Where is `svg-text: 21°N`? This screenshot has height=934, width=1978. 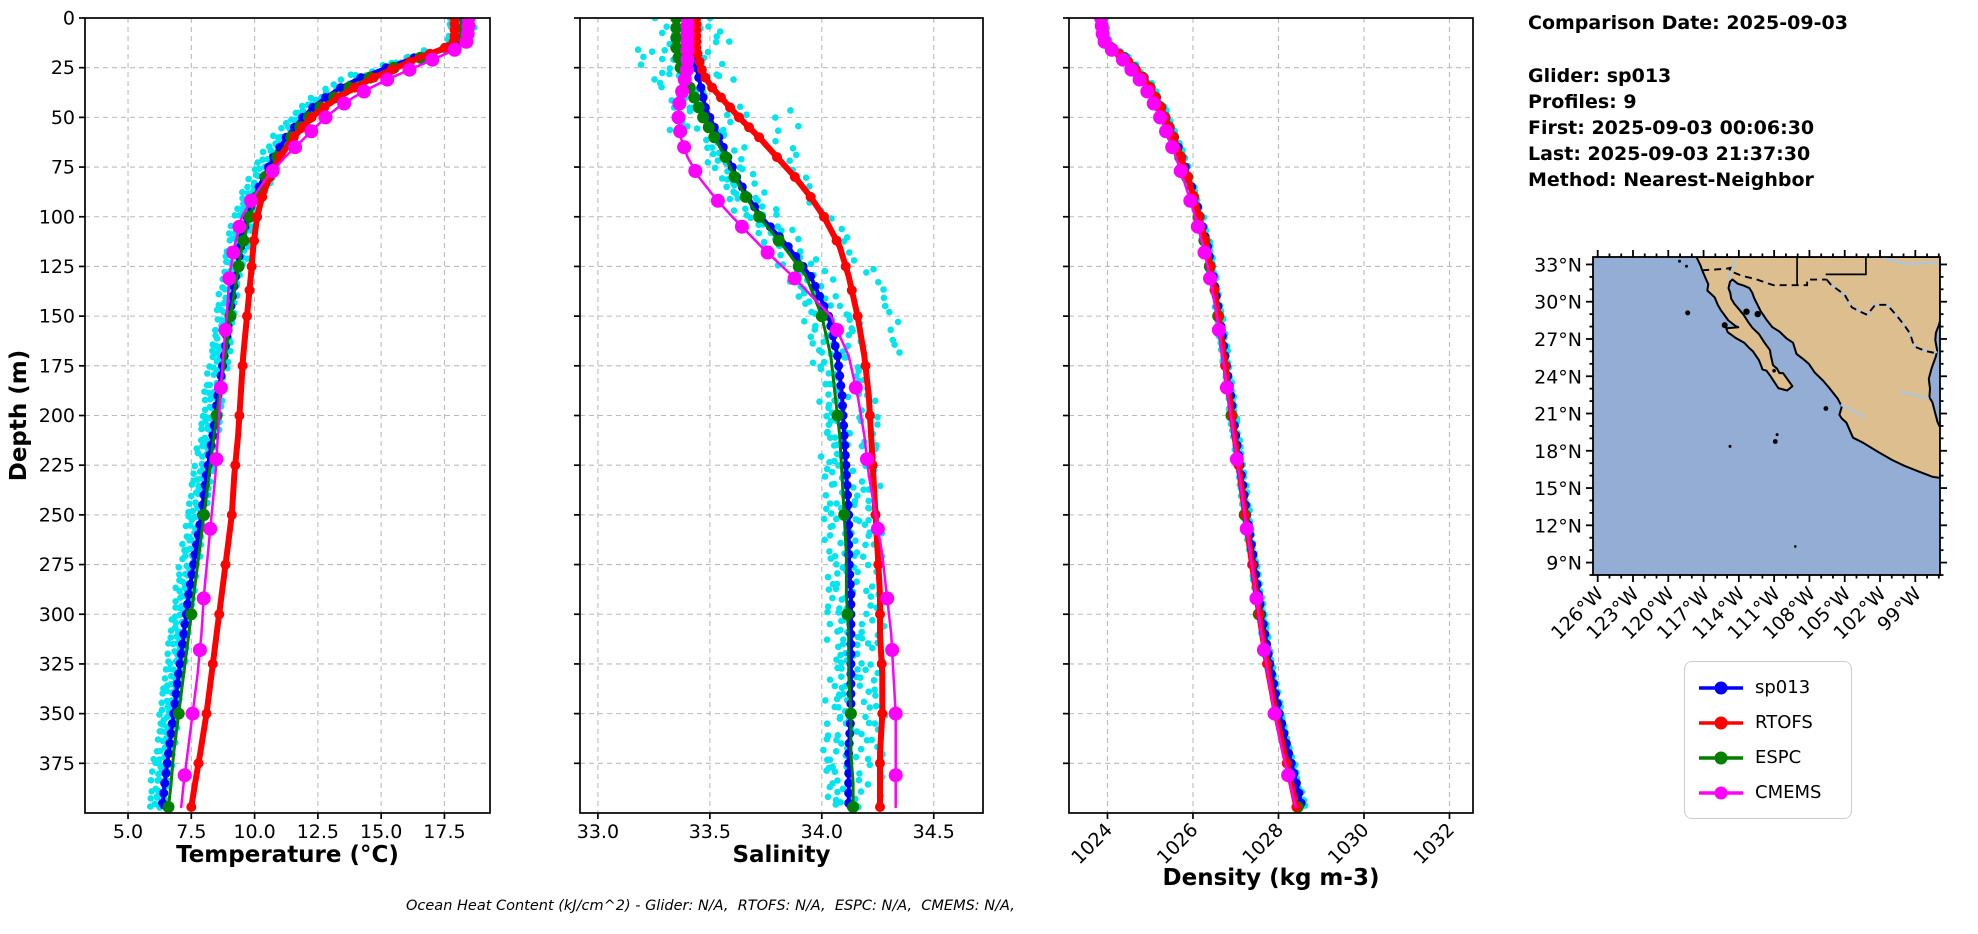
svg-text: 21°N is located at coordinates (1558, 415).